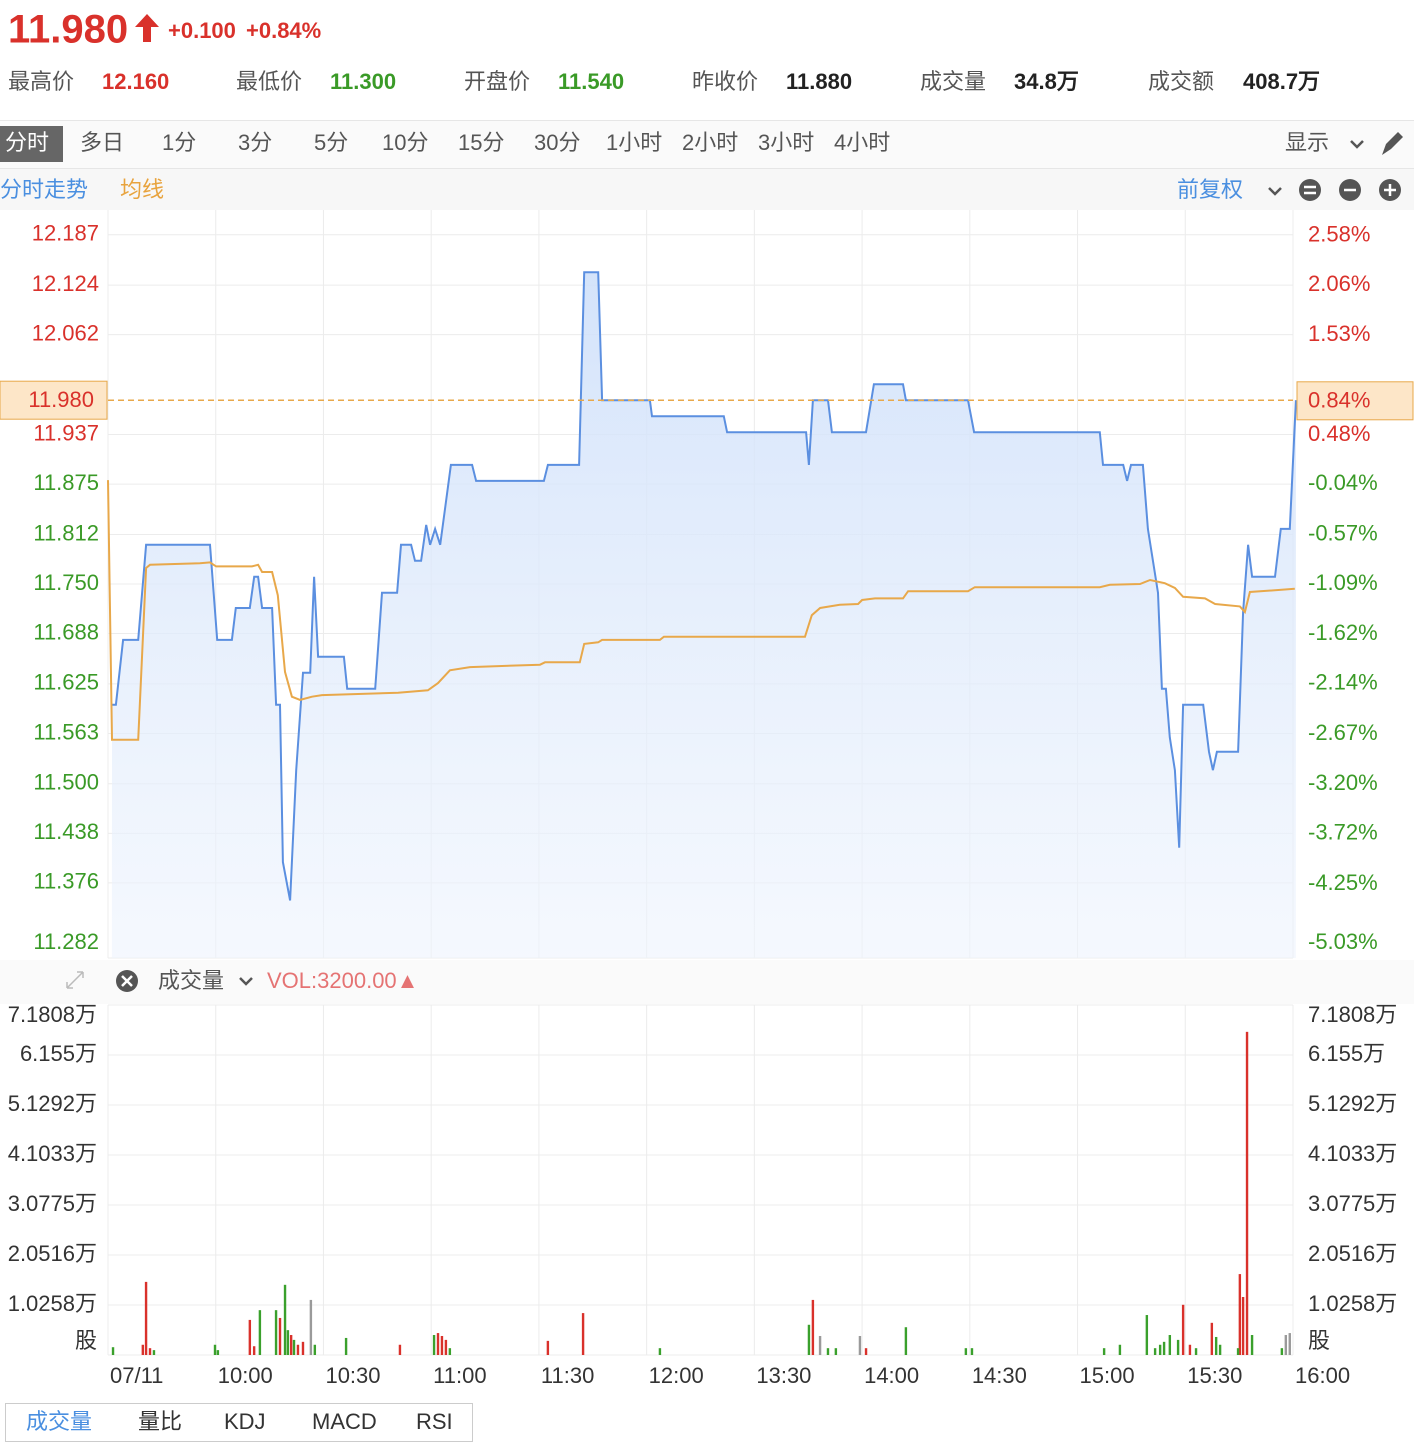 This screenshot has width=1414, height=1448. I want to click on tab: 5分, so click(331, 142).